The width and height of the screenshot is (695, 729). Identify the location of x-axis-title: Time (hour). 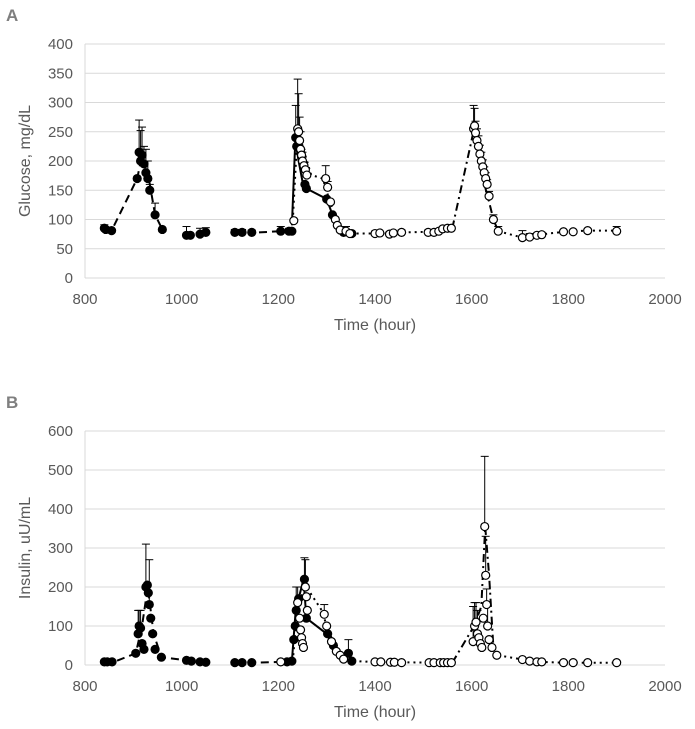
(375, 325).